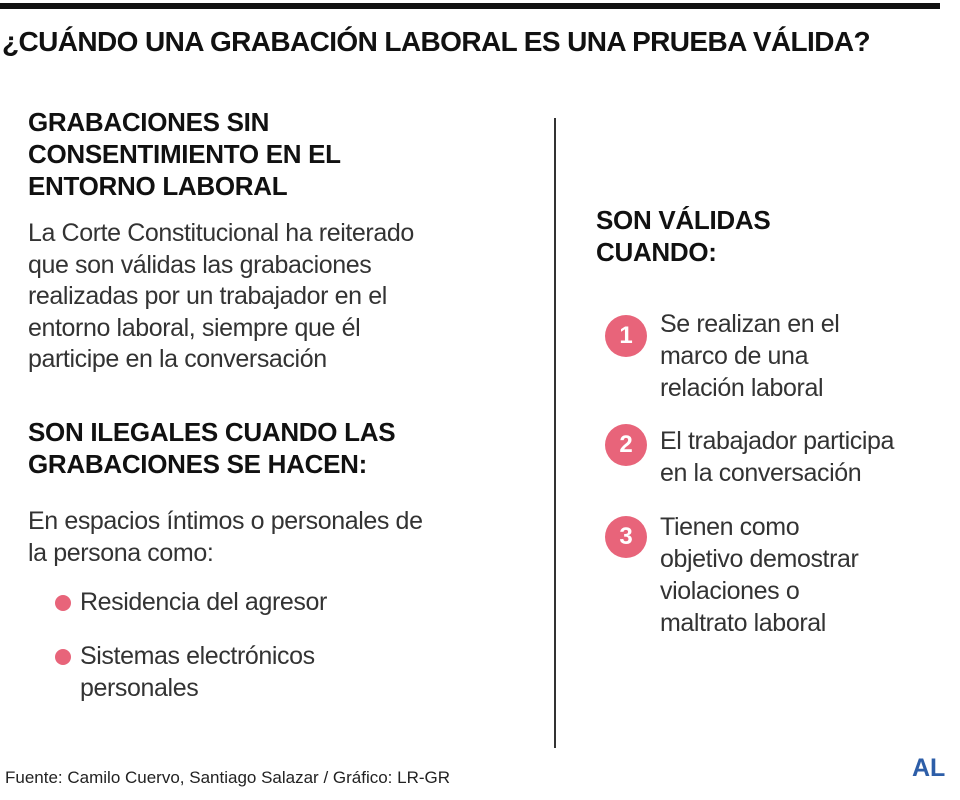 The width and height of the screenshot is (960, 800). Describe the element at coordinates (777, 441) in the screenshot. I see `item-line: El trabajador participa` at that location.